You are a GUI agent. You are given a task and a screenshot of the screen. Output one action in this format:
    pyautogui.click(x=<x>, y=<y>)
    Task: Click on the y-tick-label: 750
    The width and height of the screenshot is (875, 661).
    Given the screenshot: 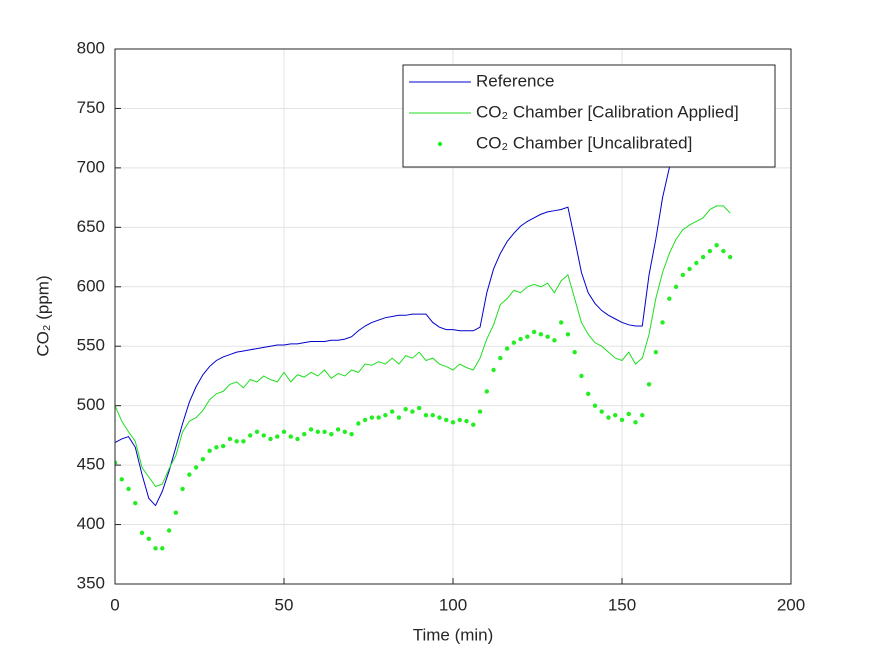 What is the action you would take?
    pyautogui.click(x=91, y=107)
    